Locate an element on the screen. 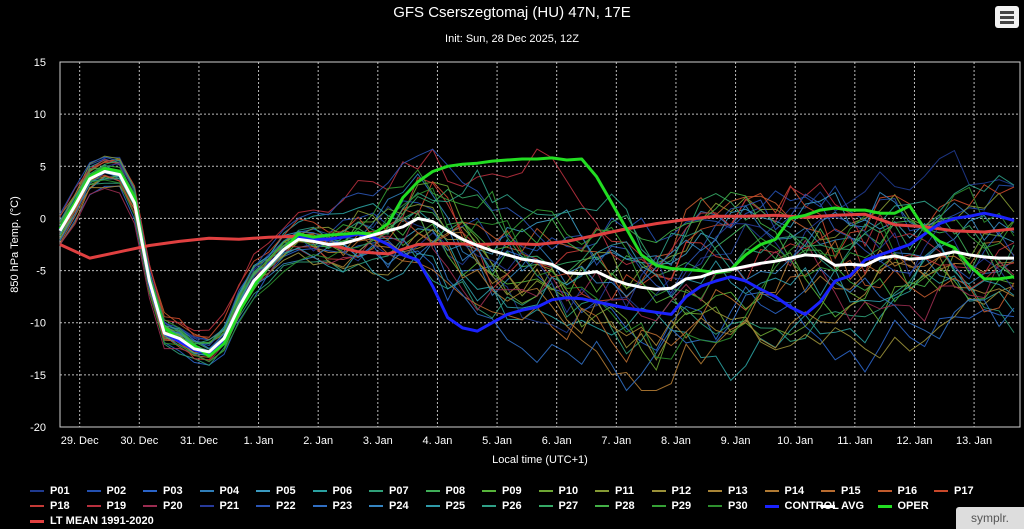 Image resolution: width=1024 pixels, height=529 pixels. x-axis-label: Local time (UTC+1) is located at coordinates (540, 460).